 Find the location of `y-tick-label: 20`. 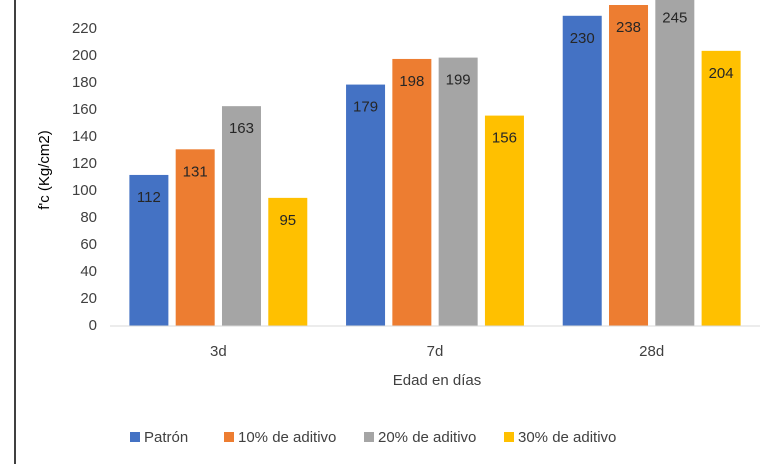

y-tick-label: 20 is located at coordinates (88, 298).